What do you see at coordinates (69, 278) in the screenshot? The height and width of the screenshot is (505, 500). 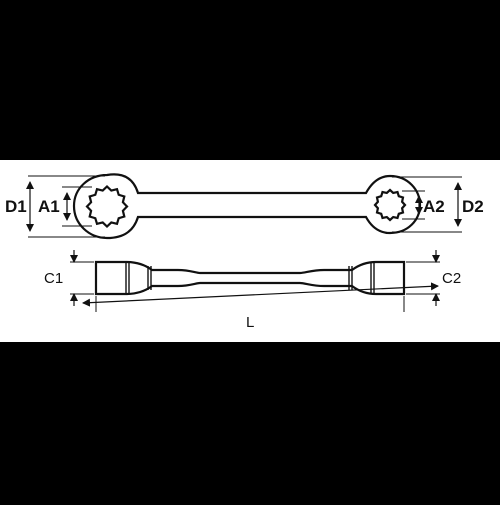 I see `dimension-c1: C1` at bounding box center [69, 278].